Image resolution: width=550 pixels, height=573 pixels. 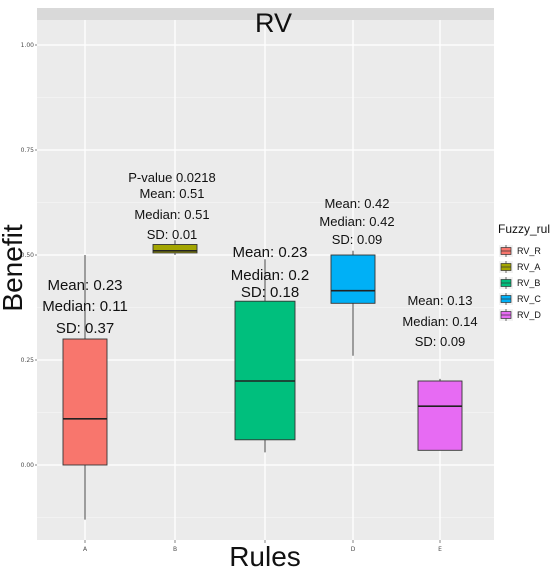 What do you see at coordinates (171, 193) in the screenshot?
I see `stat-annotation: Mean: 0.51` at bounding box center [171, 193].